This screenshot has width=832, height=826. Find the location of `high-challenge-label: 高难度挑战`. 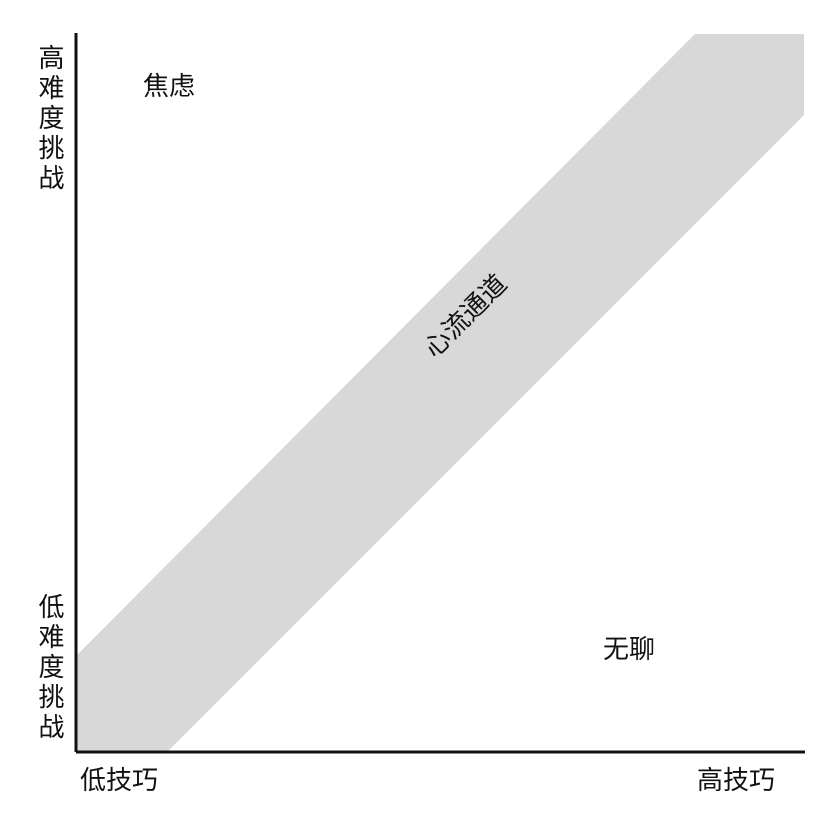

high-challenge-label: 高难度挑战 is located at coordinates (49, 119).